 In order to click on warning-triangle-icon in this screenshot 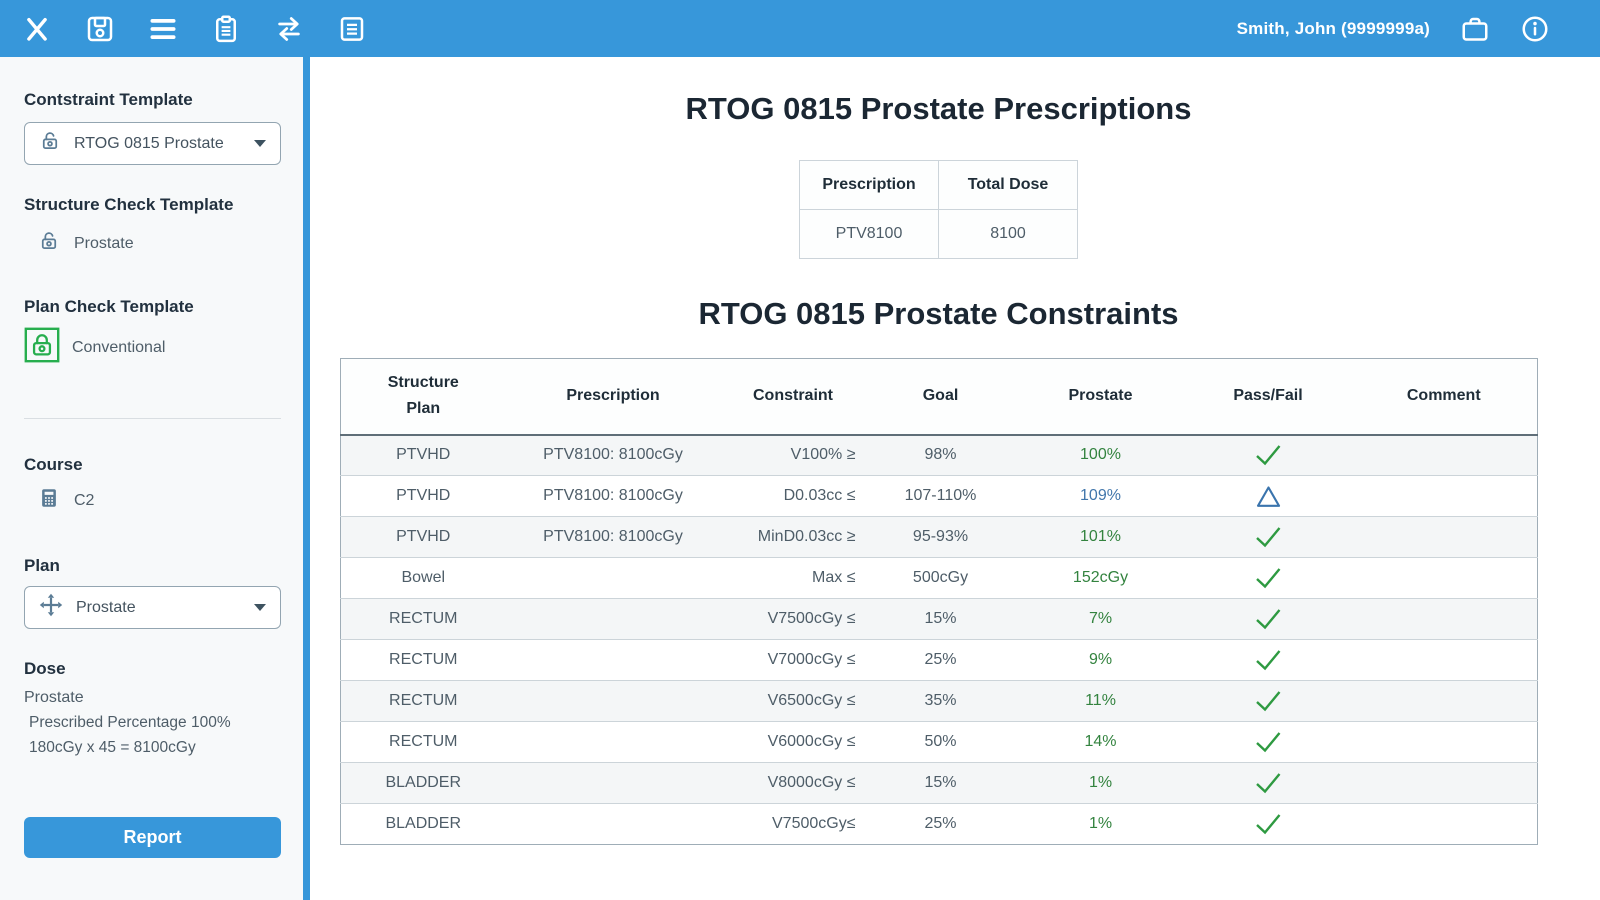, I will do `click(1268, 496)`.